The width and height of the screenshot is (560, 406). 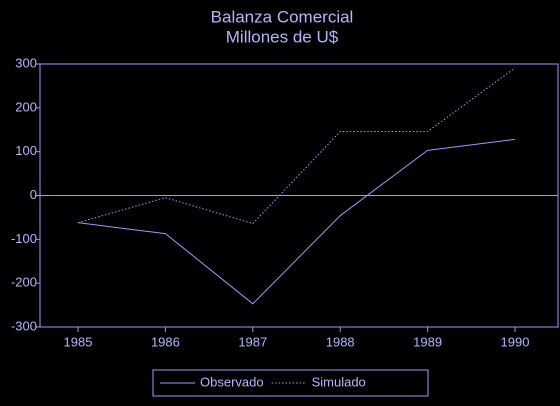 I want to click on x-tick-label: 1985, so click(x=78, y=341).